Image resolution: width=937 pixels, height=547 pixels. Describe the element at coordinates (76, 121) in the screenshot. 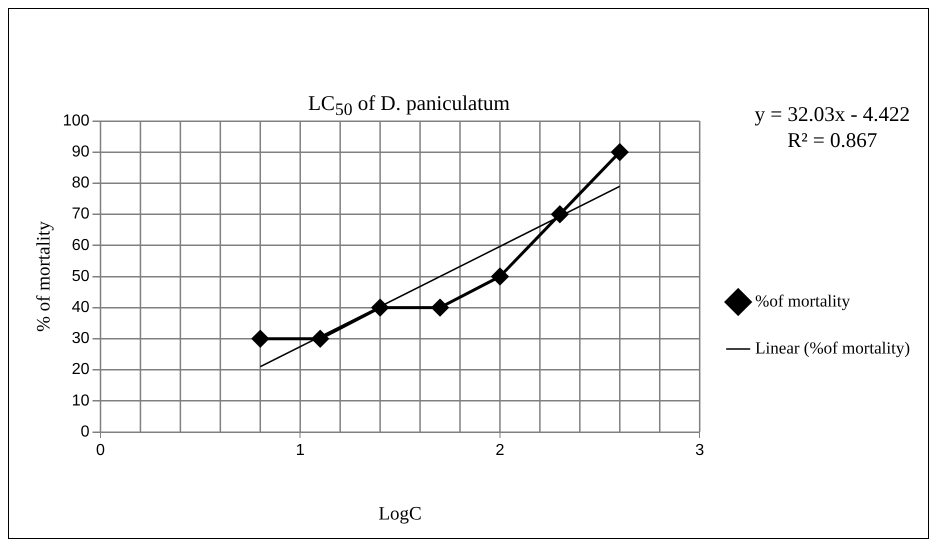

I see `y-tick-label: 100` at that location.